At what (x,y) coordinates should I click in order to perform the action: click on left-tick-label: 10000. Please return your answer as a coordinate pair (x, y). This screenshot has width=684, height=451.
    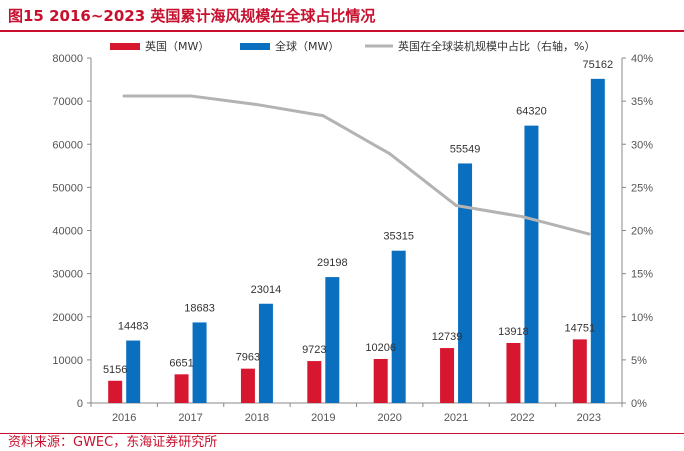
    Looking at the image, I should click on (67, 361).